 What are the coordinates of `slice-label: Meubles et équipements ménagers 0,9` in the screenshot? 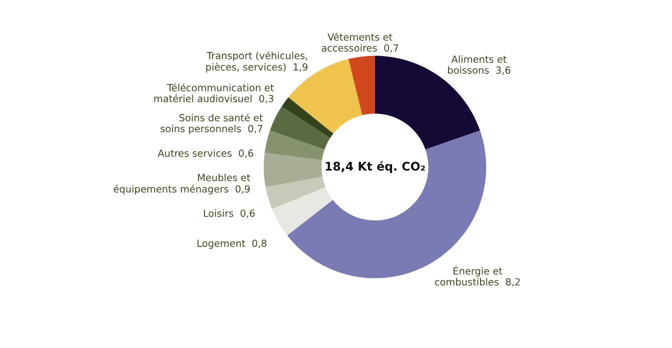 It's located at (182, 184).